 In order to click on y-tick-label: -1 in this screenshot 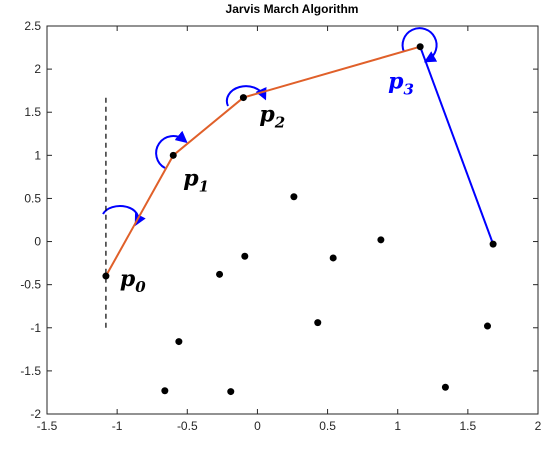, I will do `click(35, 328)`.